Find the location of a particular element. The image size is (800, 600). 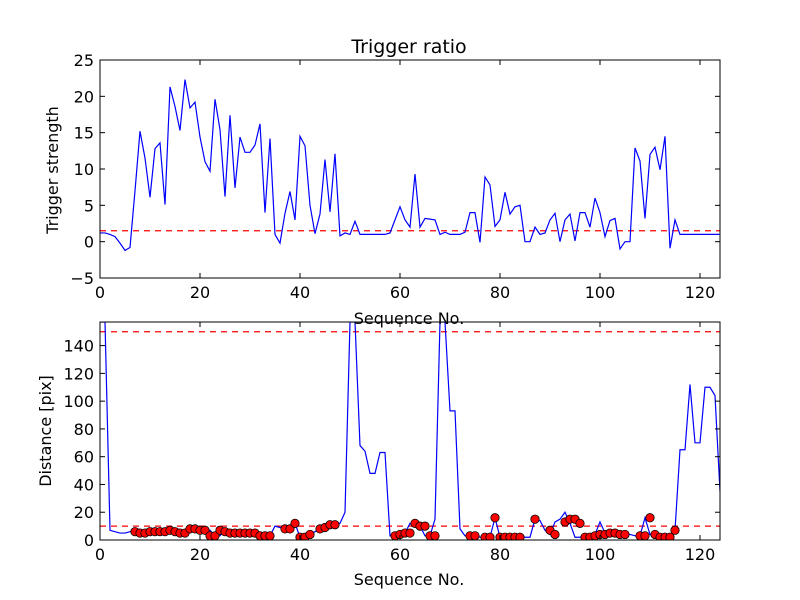

bottom-y-tick-label: 0 is located at coordinates (89, 540).